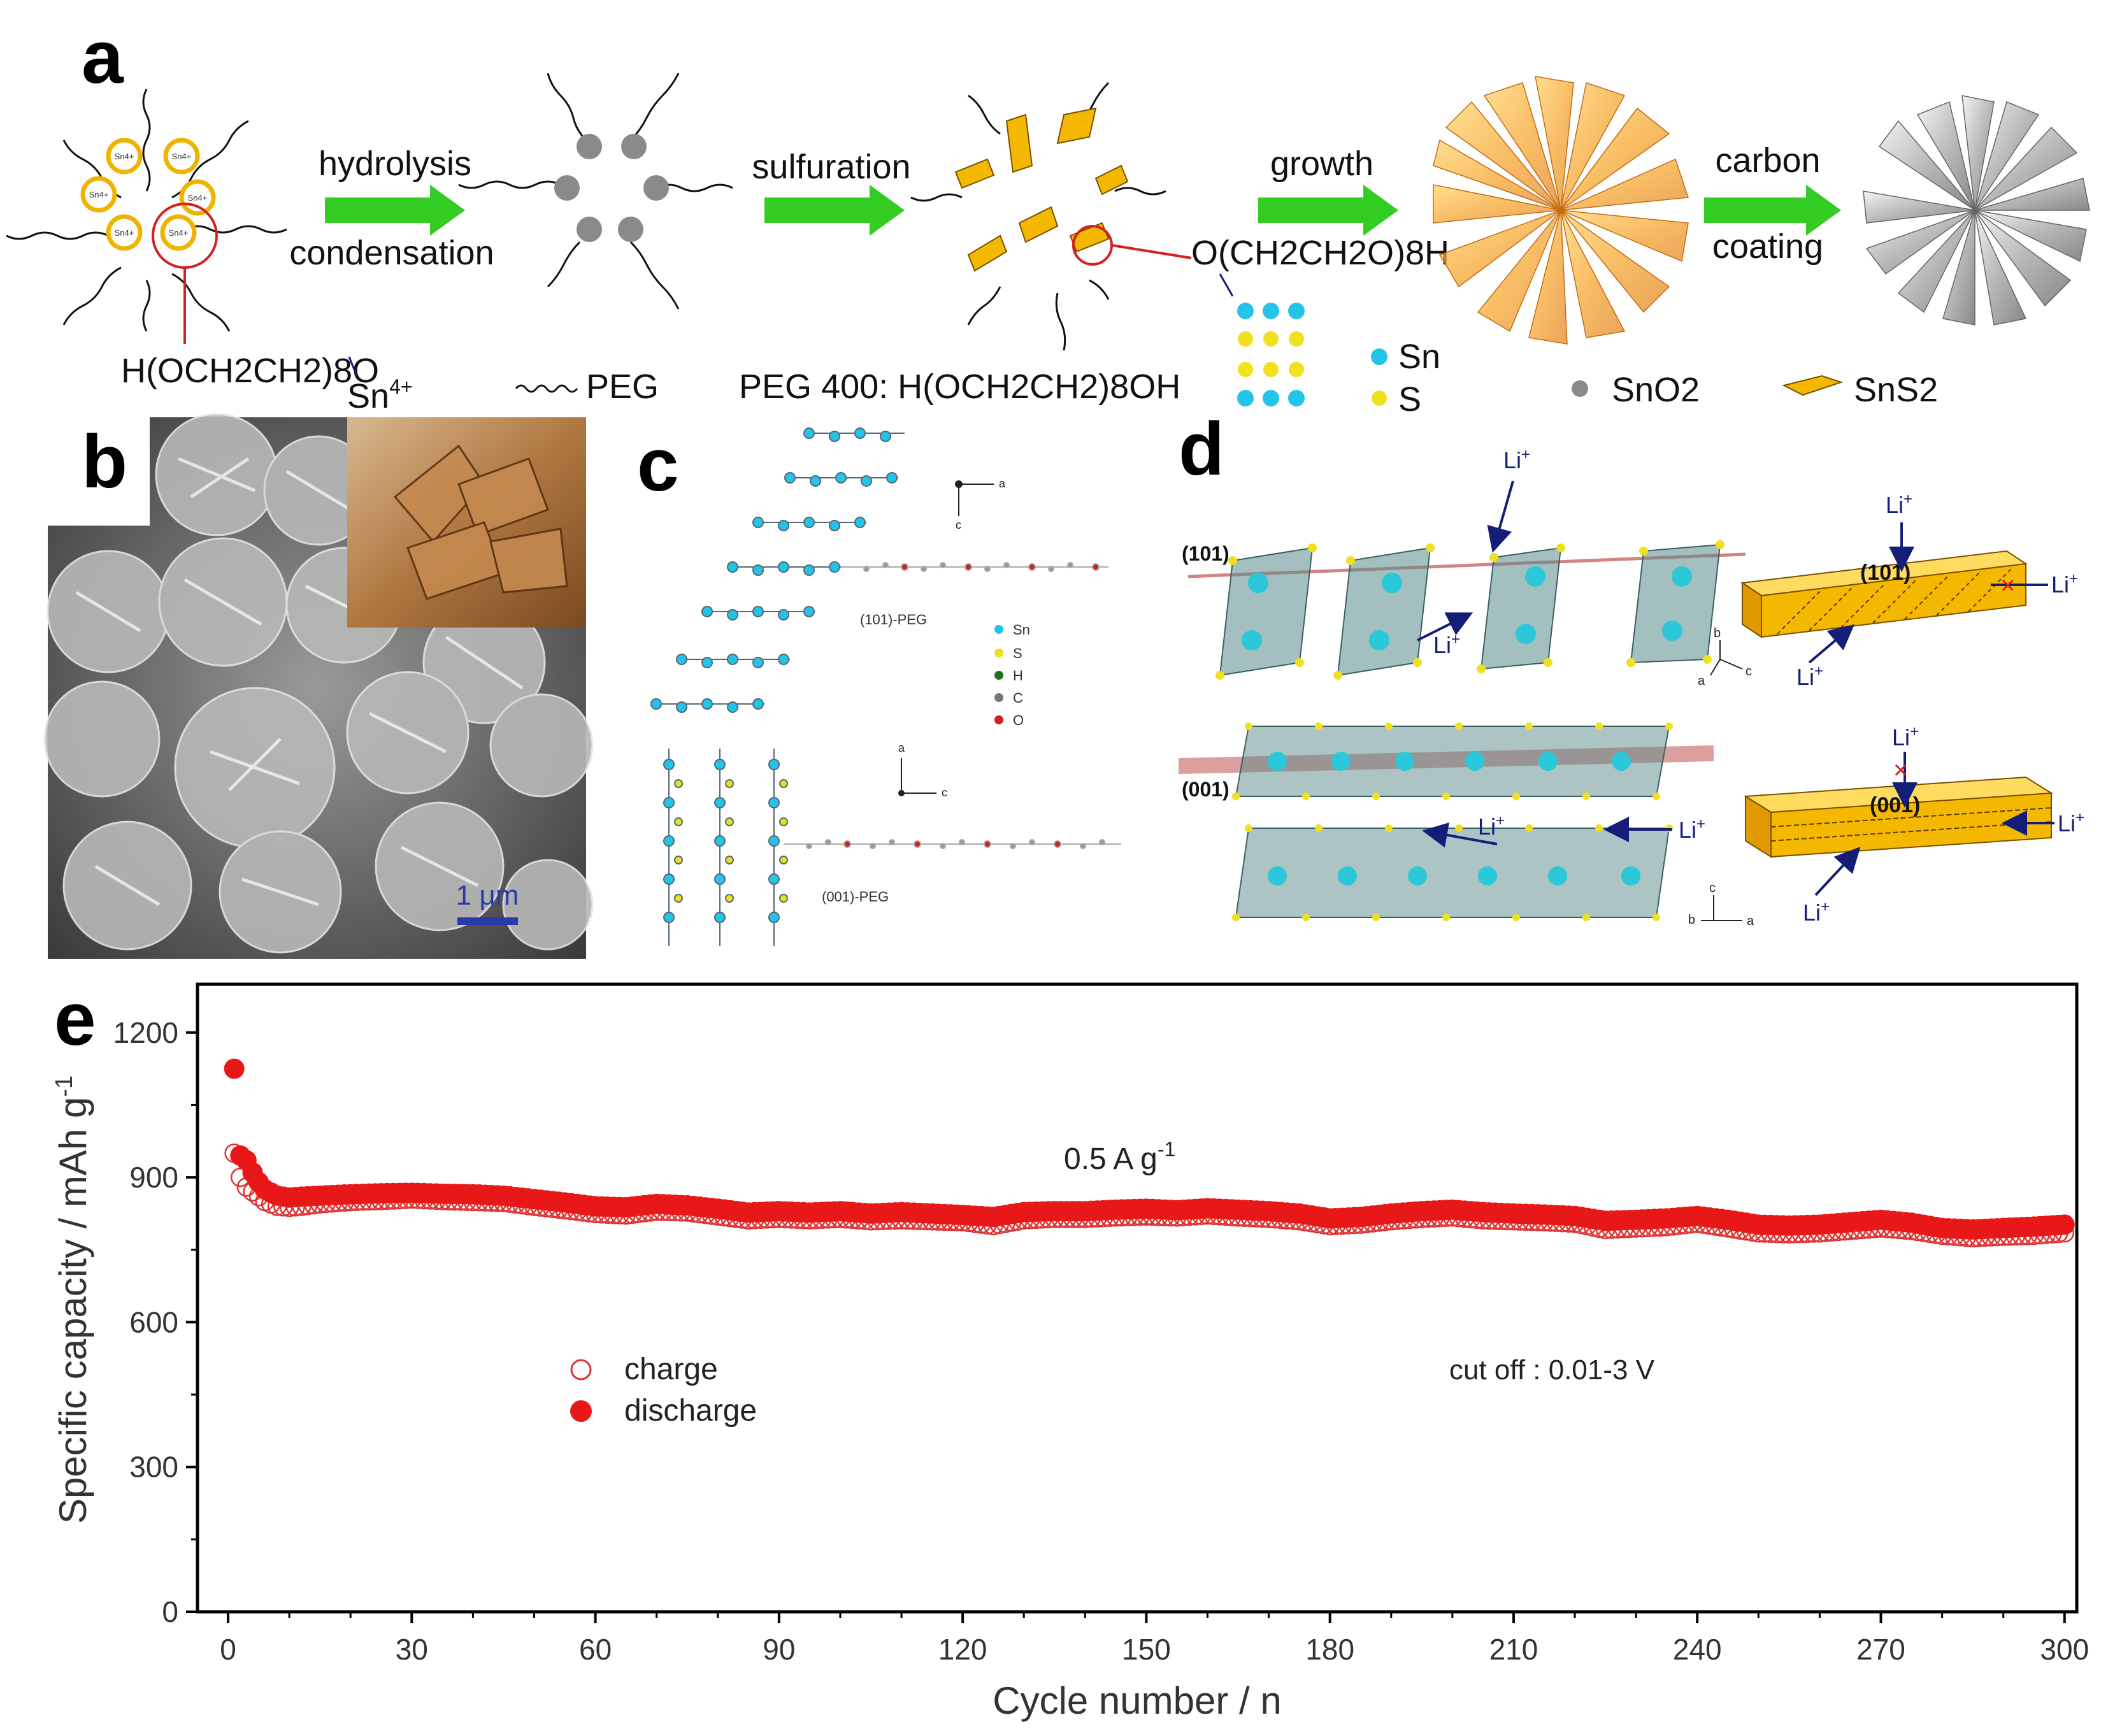  What do you see at coordinates (893, 620) in the screenshot?
I see `svg-text: (101)-PEG` at bounding box center [893, 620].